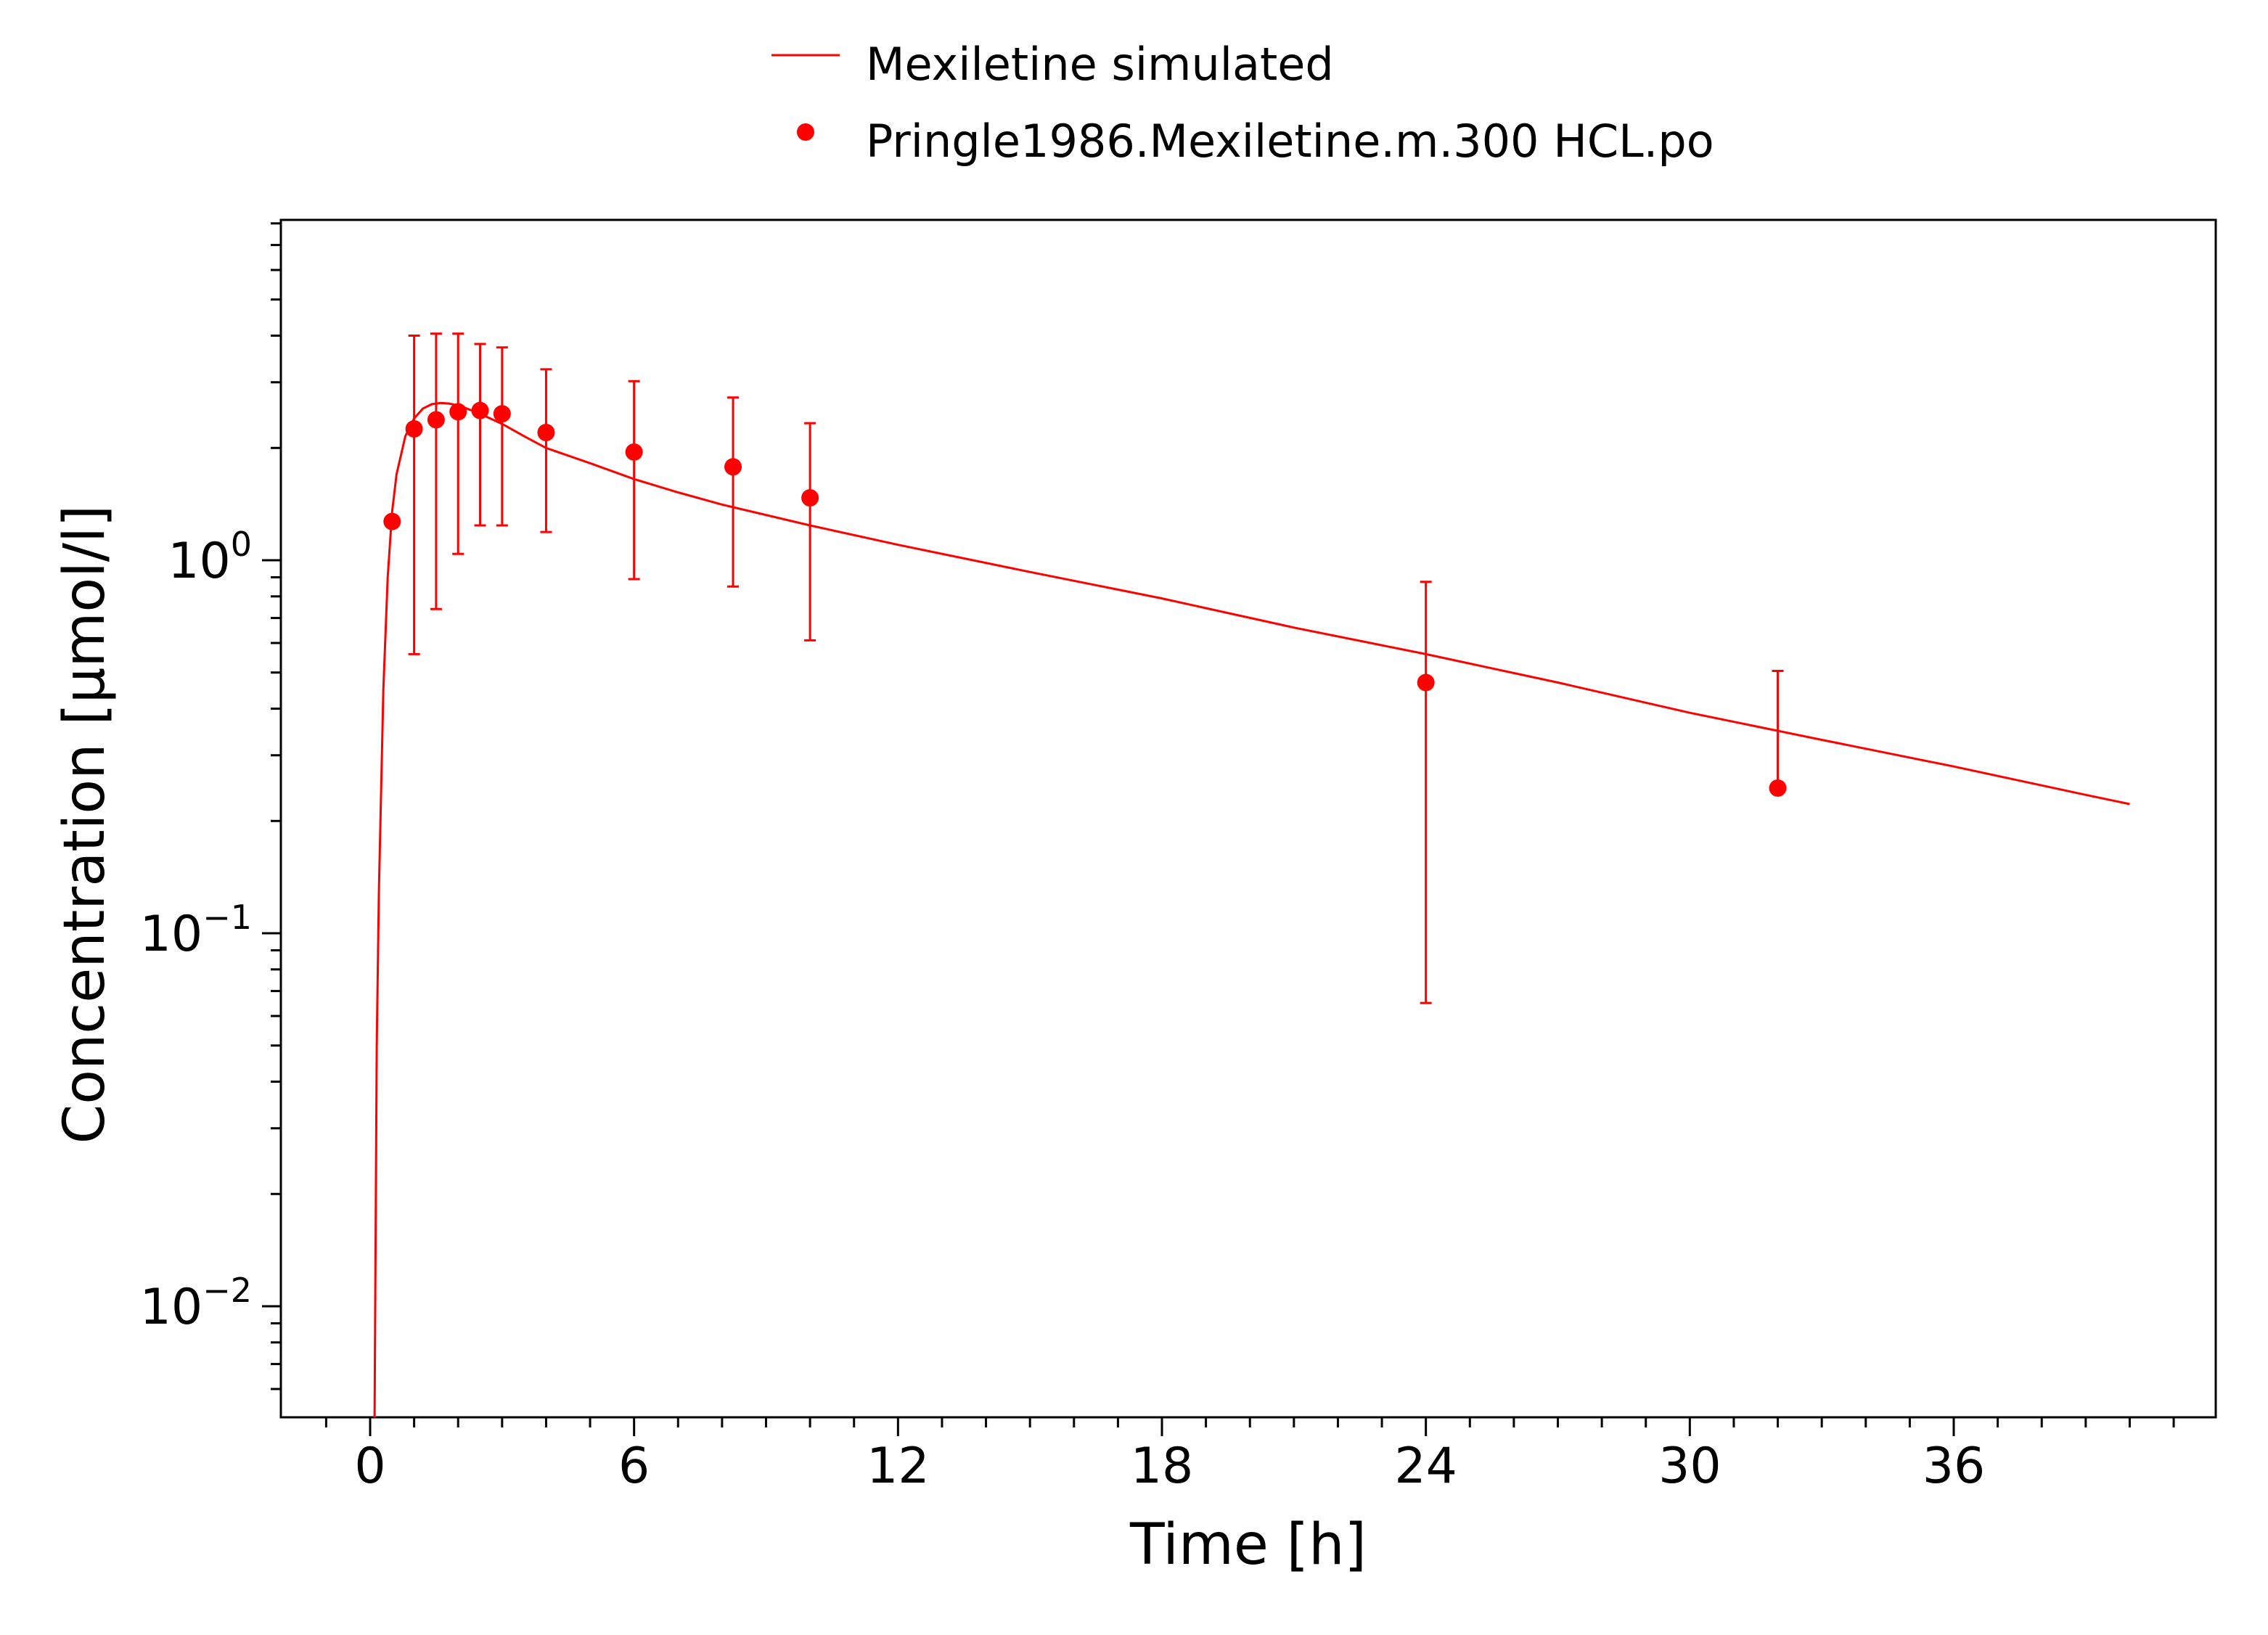  What do you see at coordinates (1290, 141) in the screenshot?
I see `legend-label-observed: Pringle1986.Mexiletine.m.300 HCL.po` at bounding box center [1290, 141].